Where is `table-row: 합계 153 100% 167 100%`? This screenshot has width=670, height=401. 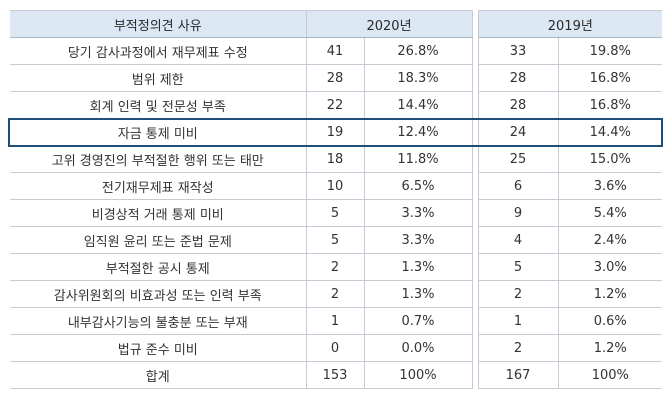
table-row: 합계 153 100% 167 100% is located at coordinates (336, 375).